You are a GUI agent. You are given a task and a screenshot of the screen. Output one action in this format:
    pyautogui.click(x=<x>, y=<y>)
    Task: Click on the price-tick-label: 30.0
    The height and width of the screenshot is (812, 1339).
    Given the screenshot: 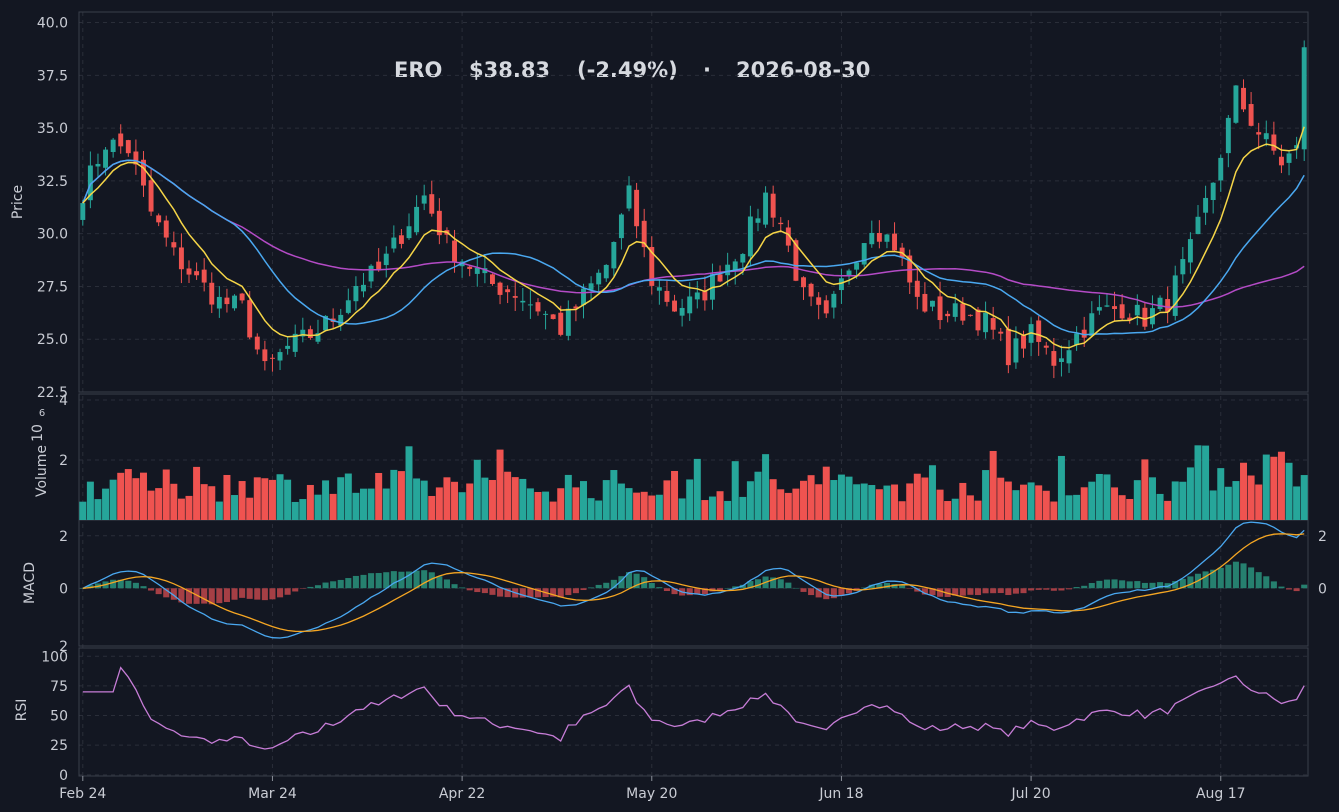 What is the action you would take?
    pyautogui.click(x=52, y=235)
    